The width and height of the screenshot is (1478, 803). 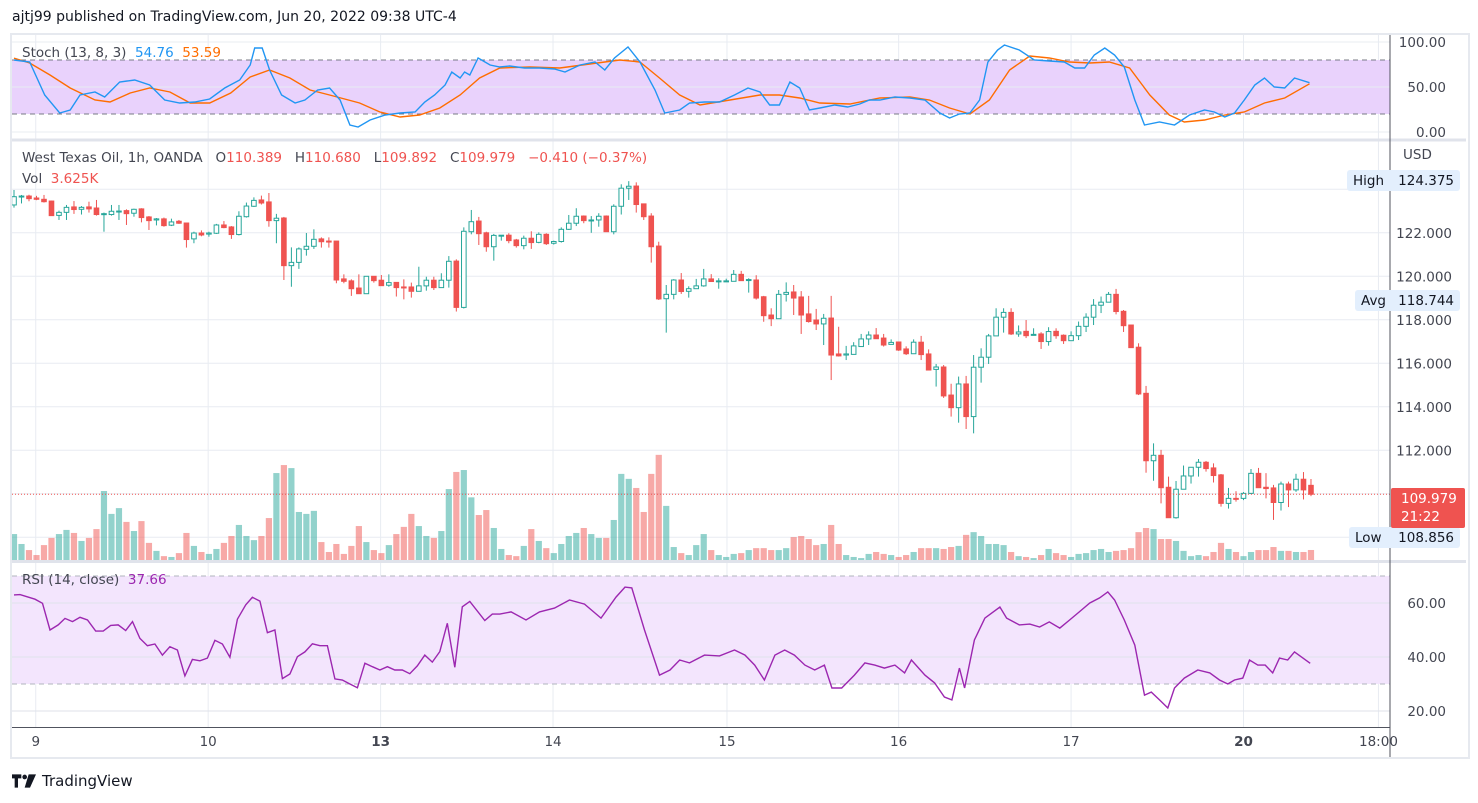 I want to click on avg-marker-value: 118.744, so click(x=1426, y=300).